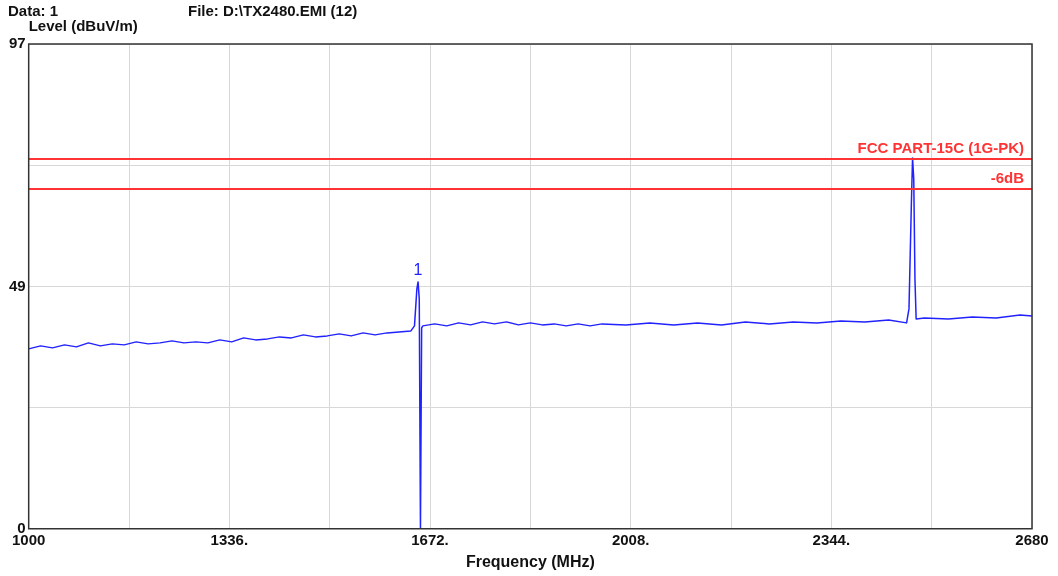 This screenshot has height=576, width=1058. Describe the element at coordinates (530, 561) in the screenshot. I see `x-axis-title: Frequency (MHz)` at that location.